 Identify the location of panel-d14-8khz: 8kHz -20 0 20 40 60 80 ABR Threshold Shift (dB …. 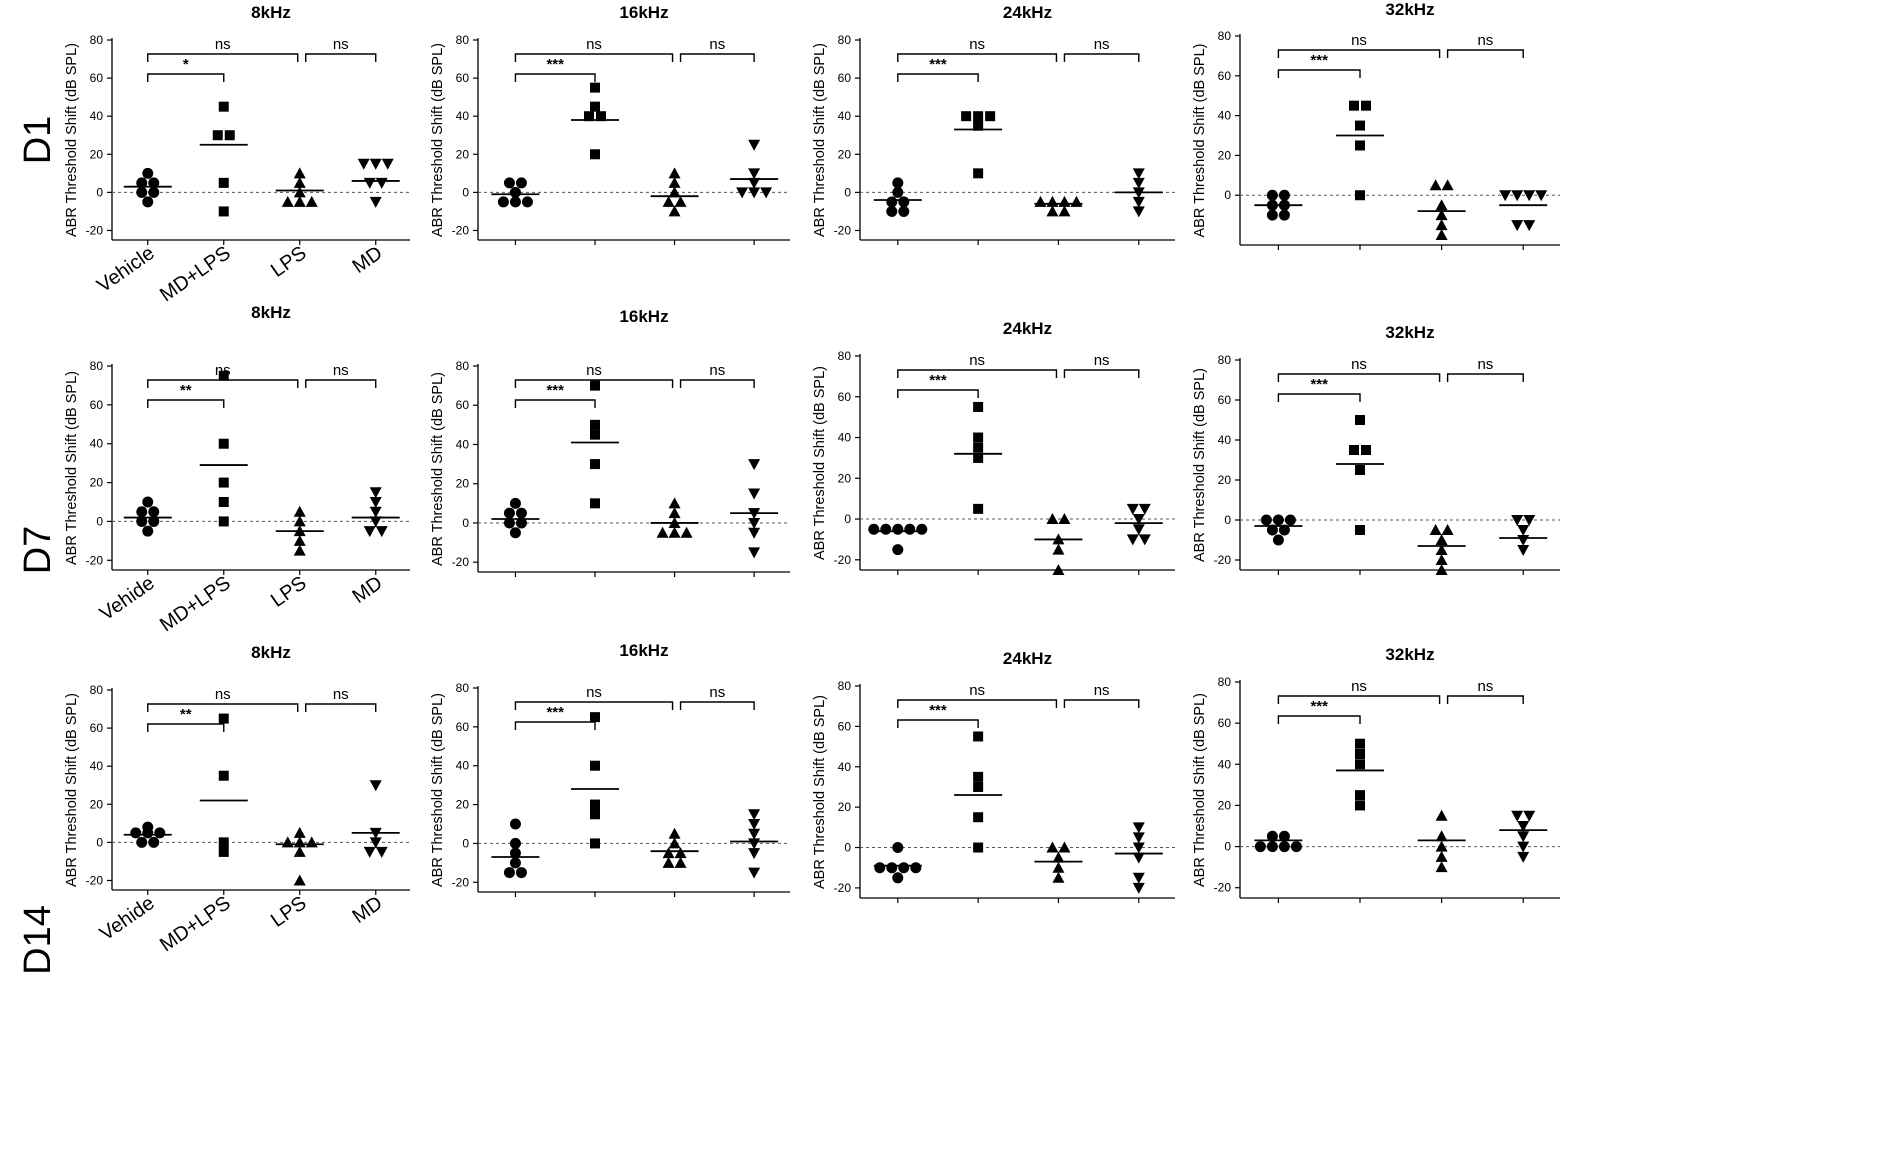
(237, 799).